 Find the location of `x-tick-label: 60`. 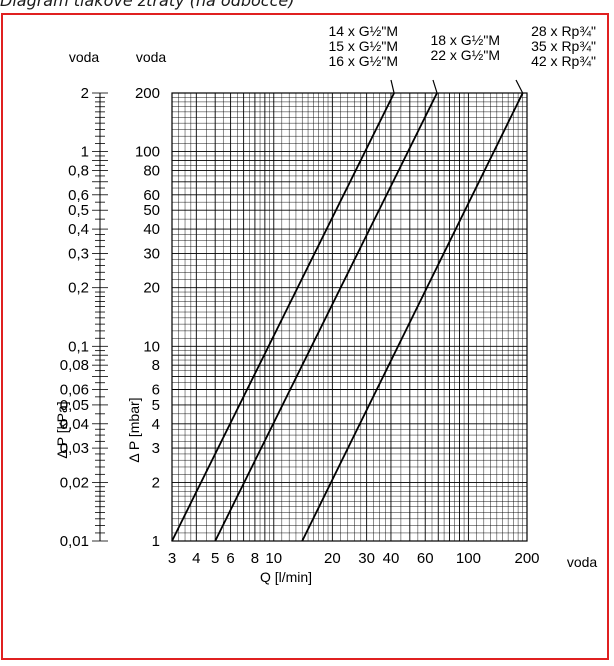

x-tick-label: 60 is located at coordinates (425, 558).